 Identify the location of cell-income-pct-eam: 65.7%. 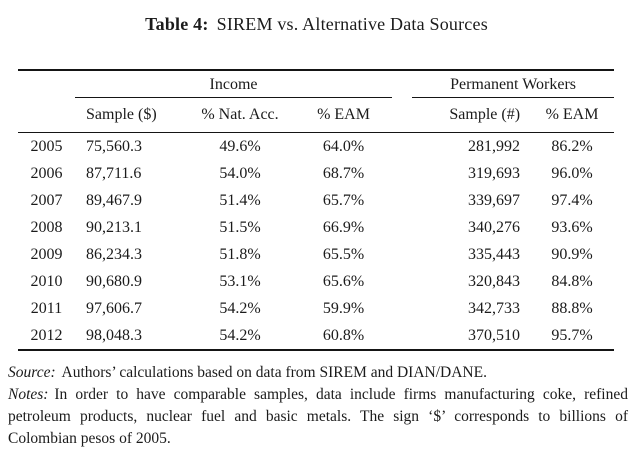
(343, 200).